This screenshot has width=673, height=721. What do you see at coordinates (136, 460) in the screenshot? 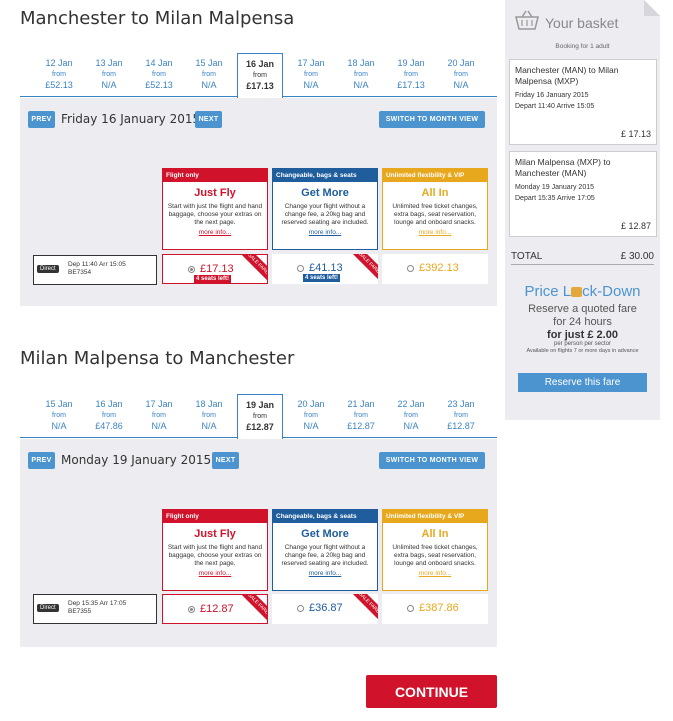
I see `selected-date: Monday 19 January 2015` at bounding box center [136, 460].